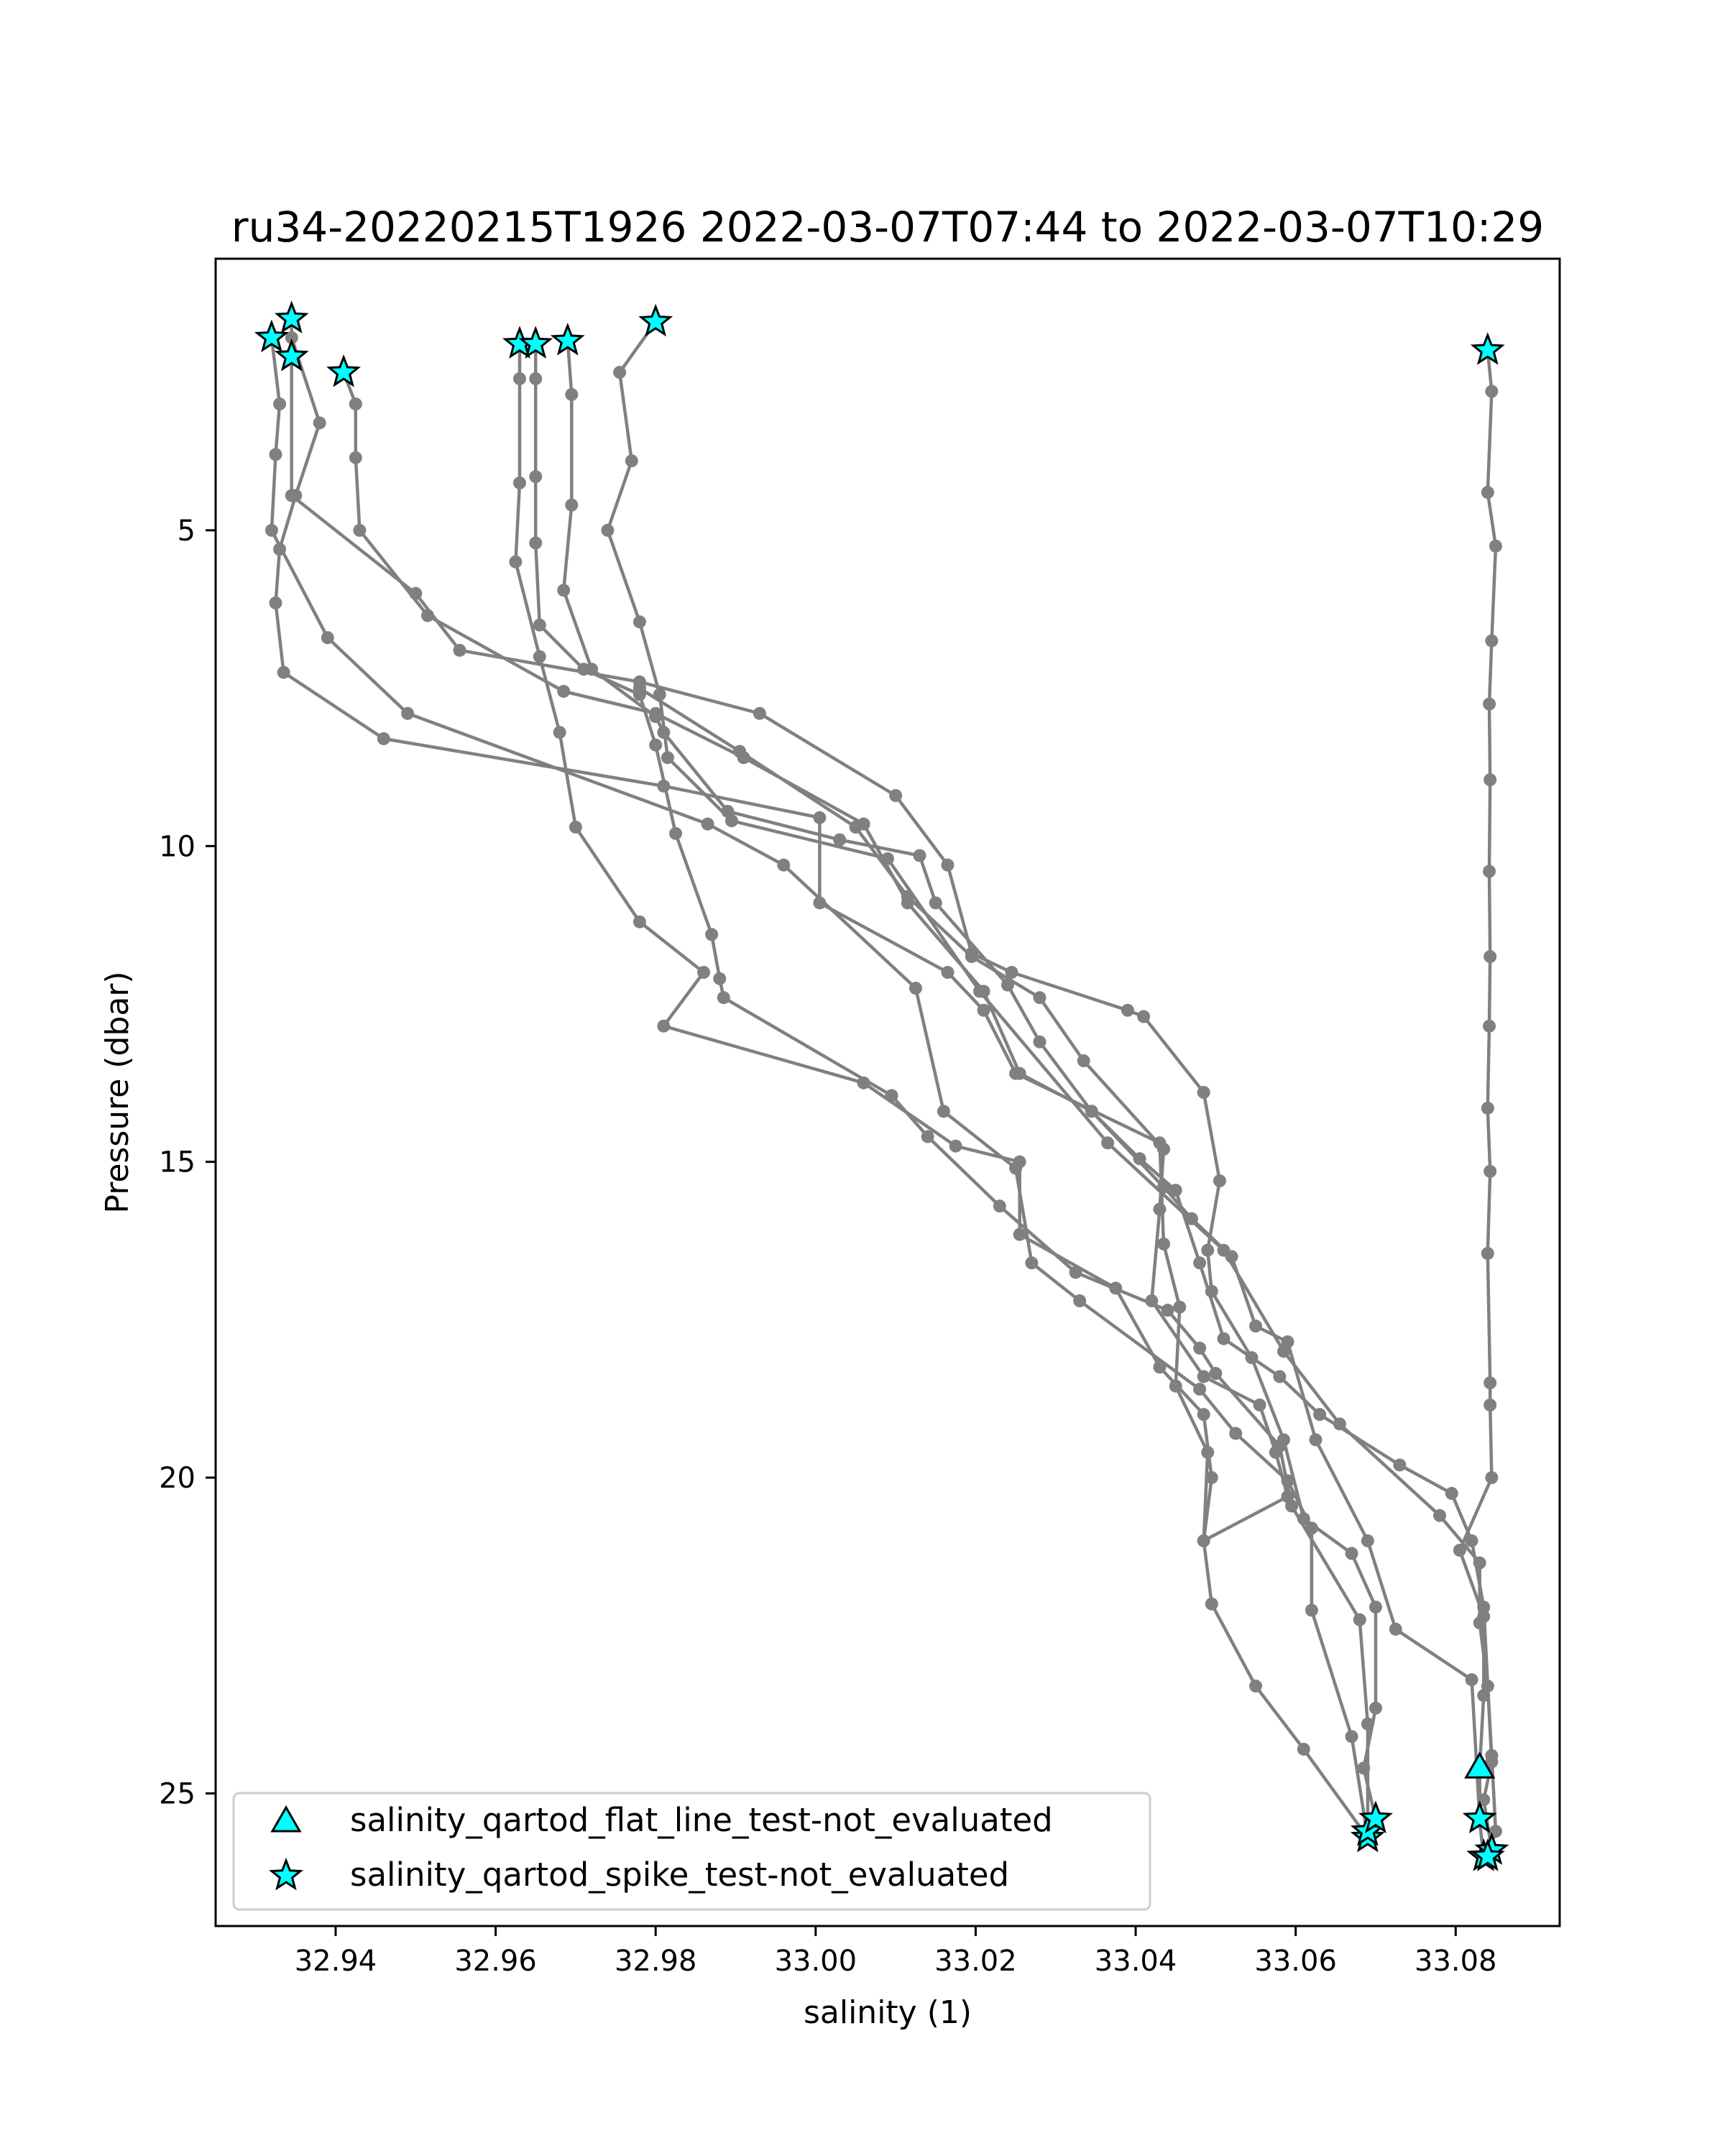 The image size is (1725, 2156). I want to click on legend-box, so click(691, 1851).